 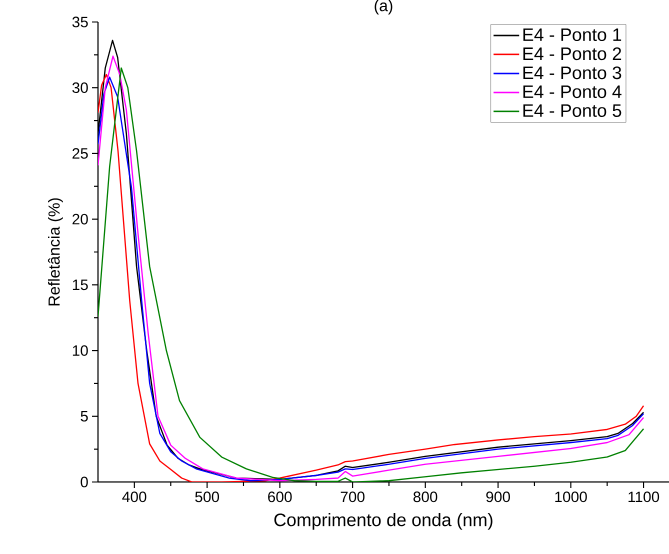 I want to click on chart-title: (a), so click(x=383, y=7).